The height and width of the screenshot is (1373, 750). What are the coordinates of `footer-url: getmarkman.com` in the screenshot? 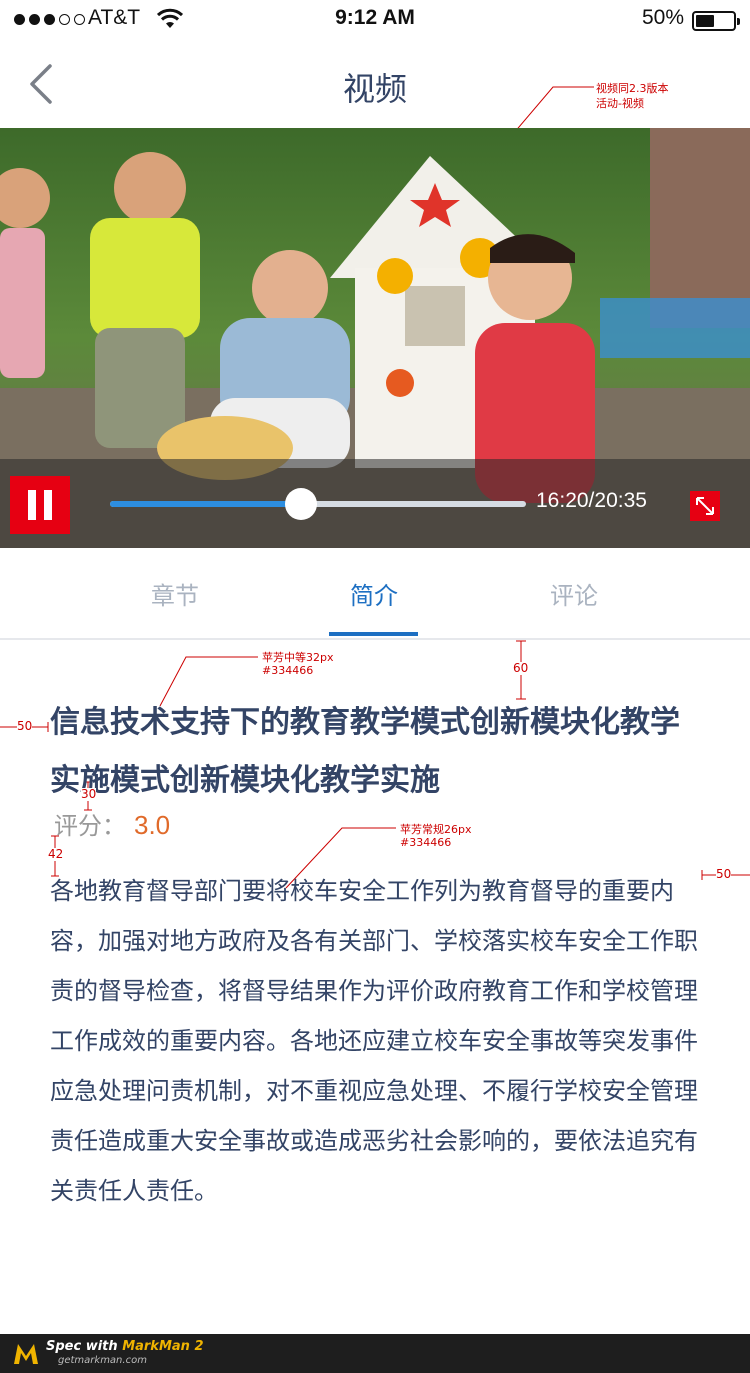 It's located at (102, 1360).